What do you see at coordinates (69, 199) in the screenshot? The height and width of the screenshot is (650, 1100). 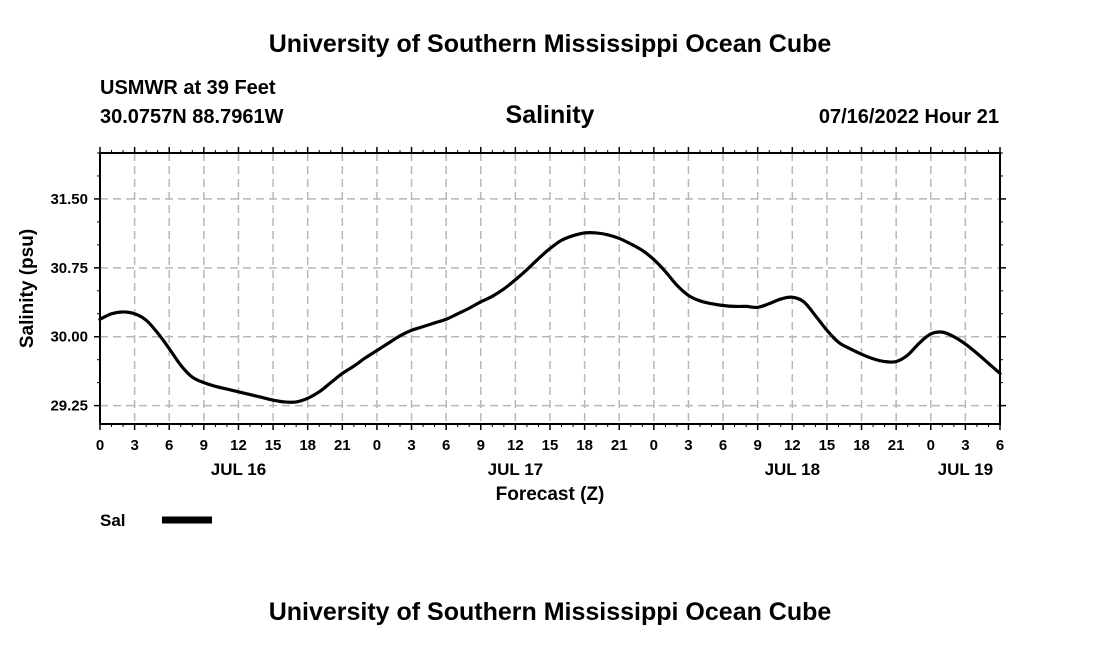 I see `y-tick-label: 31.50` at bounding box center [69, 199].